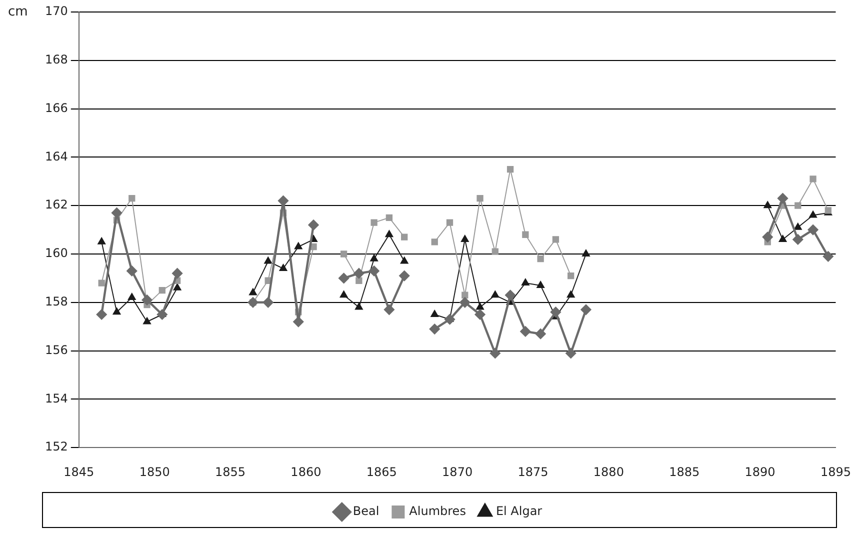  I want to click on x-tick-label: 1860, so click(306, 471).